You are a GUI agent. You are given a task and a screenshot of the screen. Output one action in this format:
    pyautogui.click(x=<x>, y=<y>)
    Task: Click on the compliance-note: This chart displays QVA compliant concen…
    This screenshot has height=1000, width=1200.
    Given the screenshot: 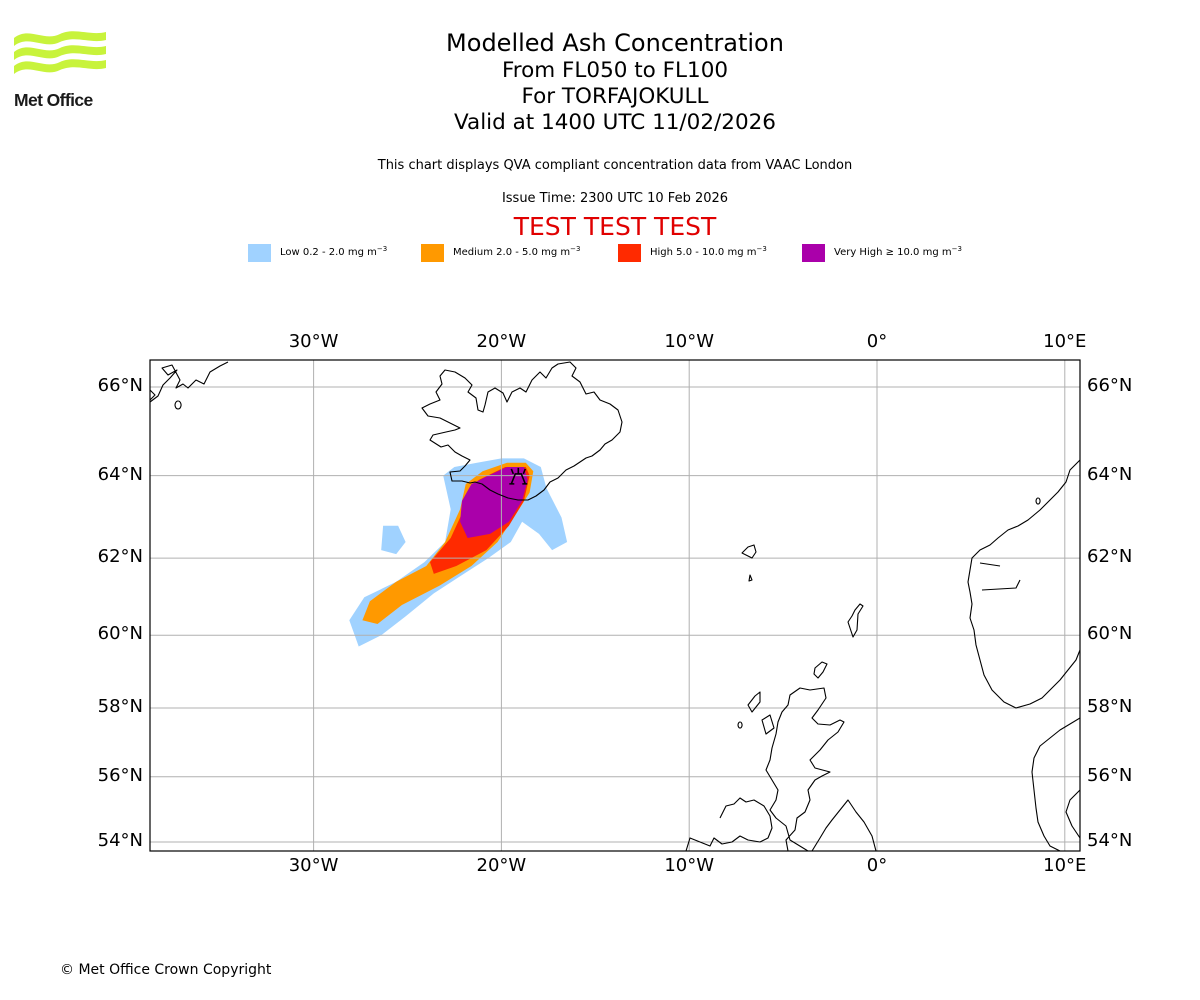 What is the action you would take?
    pyautogui.click(x=615, y=165)
    